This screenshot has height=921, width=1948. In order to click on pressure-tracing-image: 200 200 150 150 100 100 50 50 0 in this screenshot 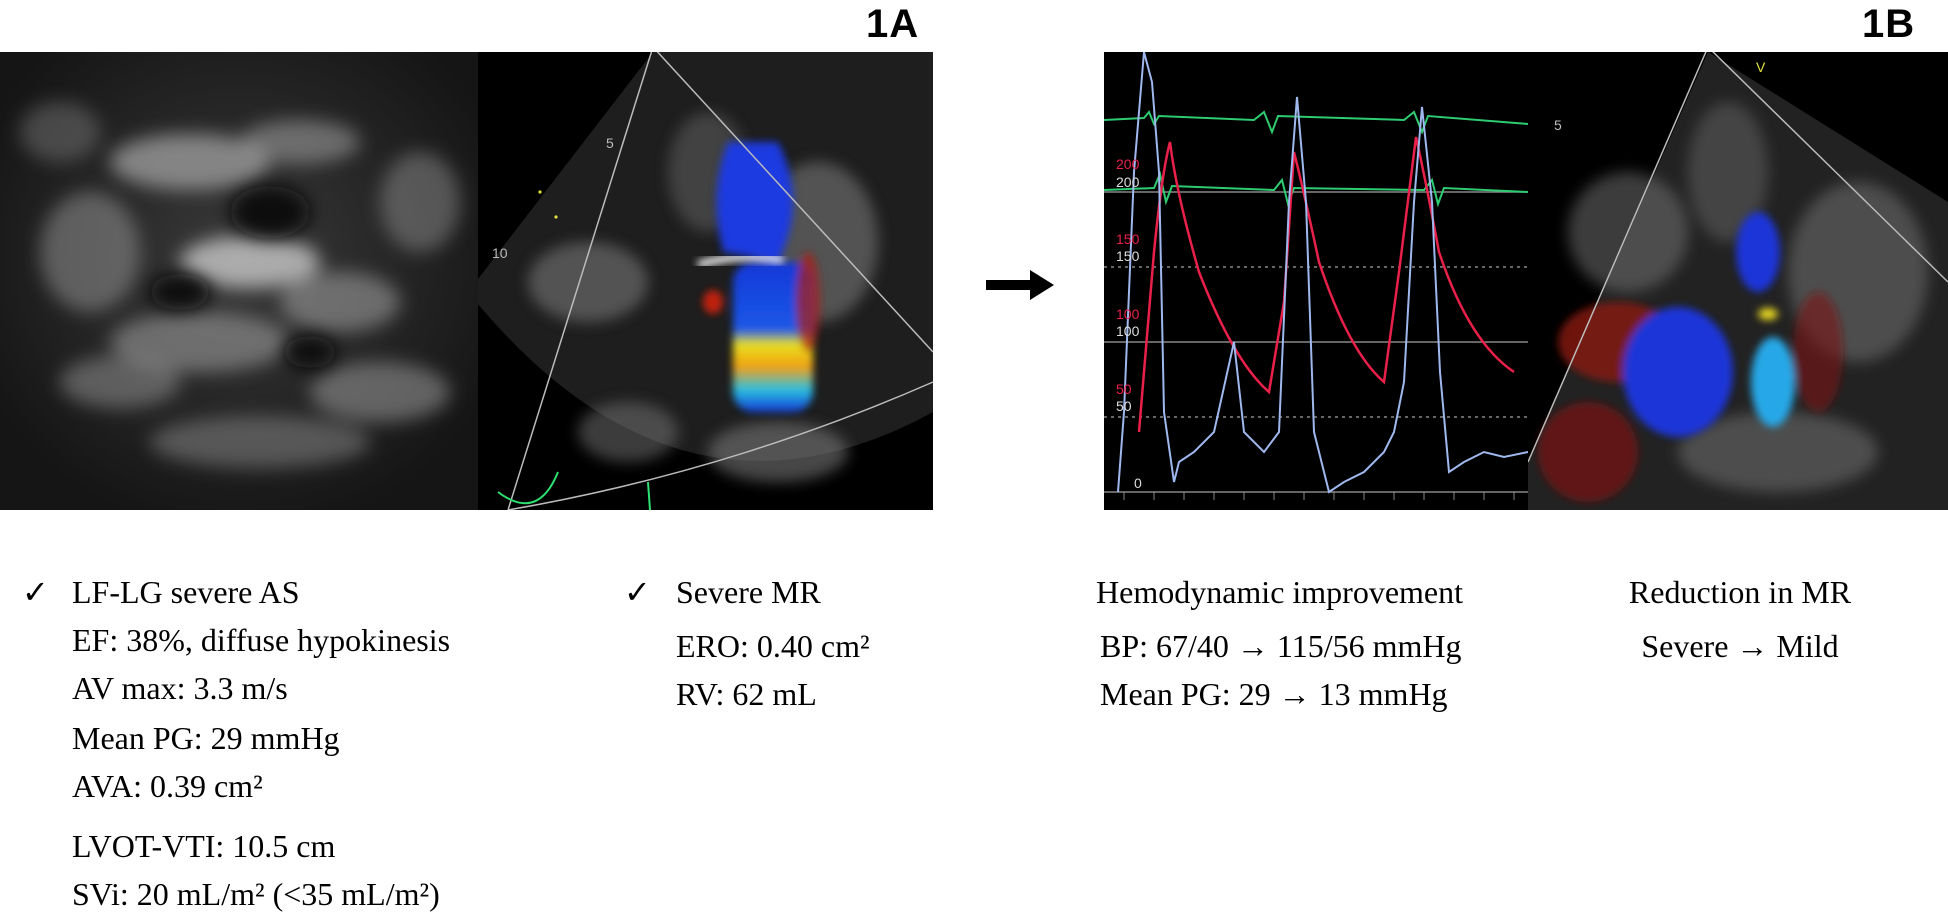, I will do `click(1316, 281)`.